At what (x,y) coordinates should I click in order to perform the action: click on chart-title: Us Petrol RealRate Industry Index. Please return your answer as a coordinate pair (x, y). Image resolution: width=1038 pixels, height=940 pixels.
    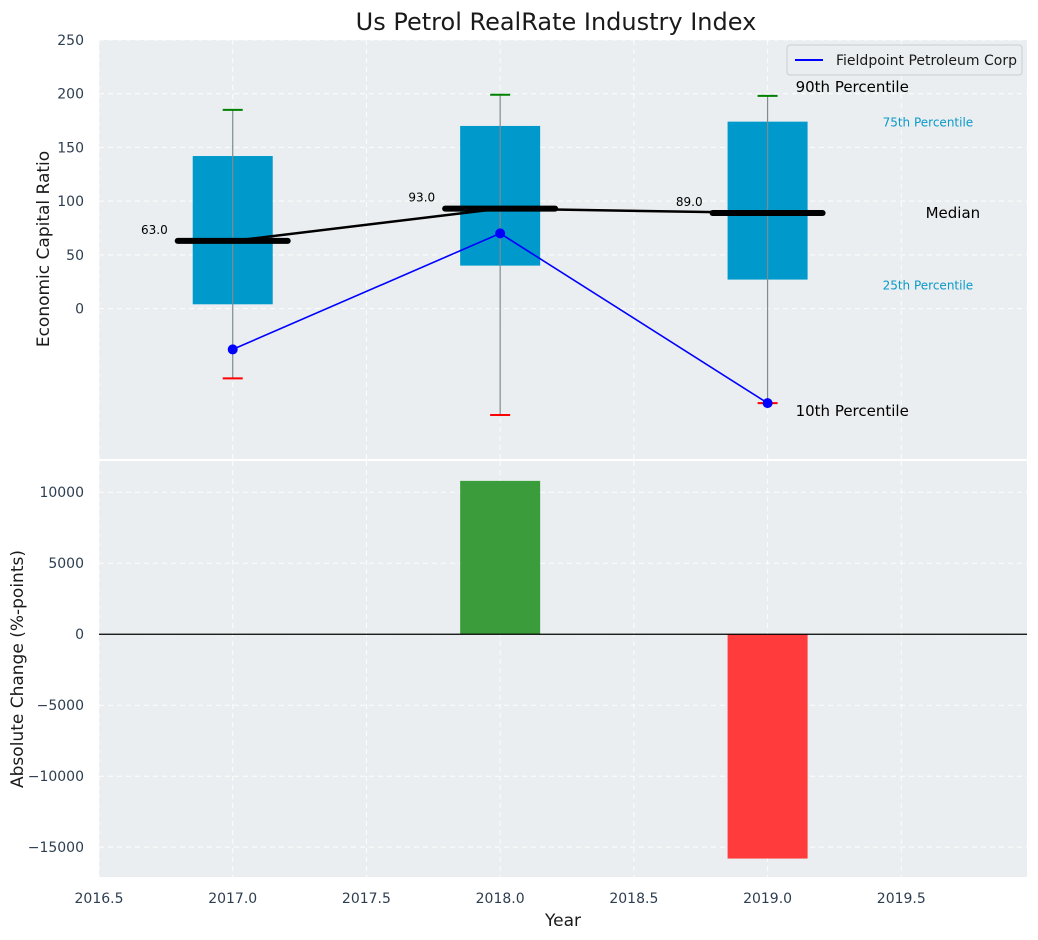
    Looking at the image, I should click on (556, 22).